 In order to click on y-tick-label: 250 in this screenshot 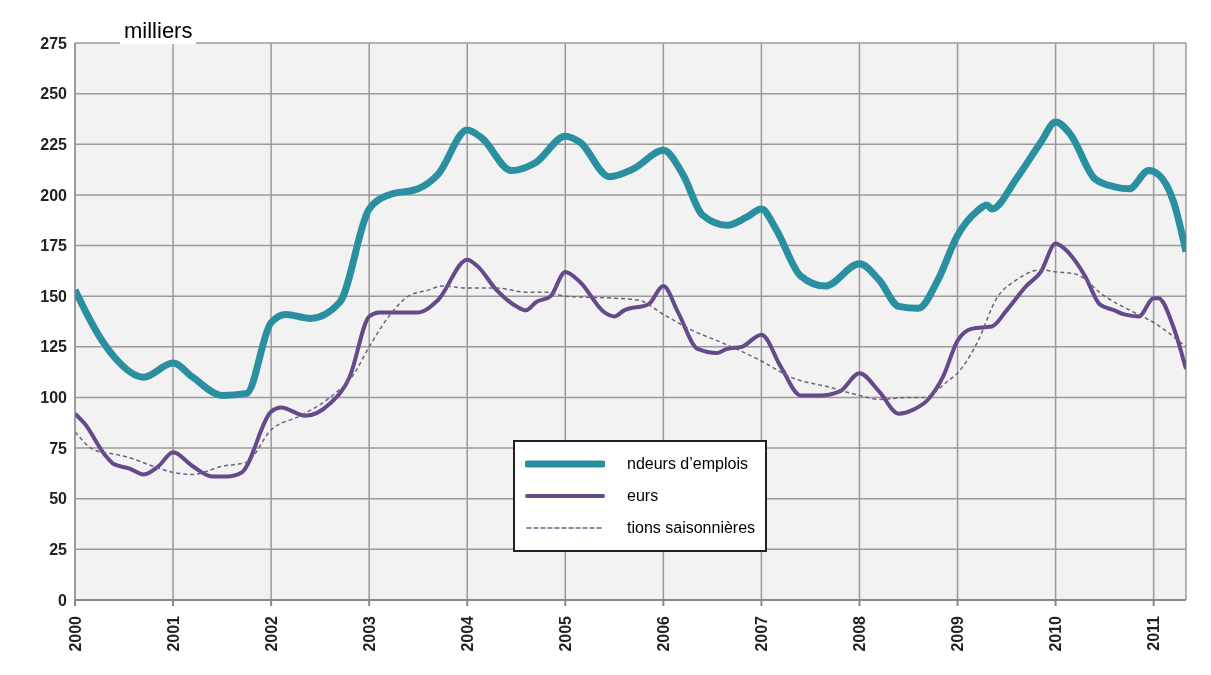, I will do `click(54, 94)`.